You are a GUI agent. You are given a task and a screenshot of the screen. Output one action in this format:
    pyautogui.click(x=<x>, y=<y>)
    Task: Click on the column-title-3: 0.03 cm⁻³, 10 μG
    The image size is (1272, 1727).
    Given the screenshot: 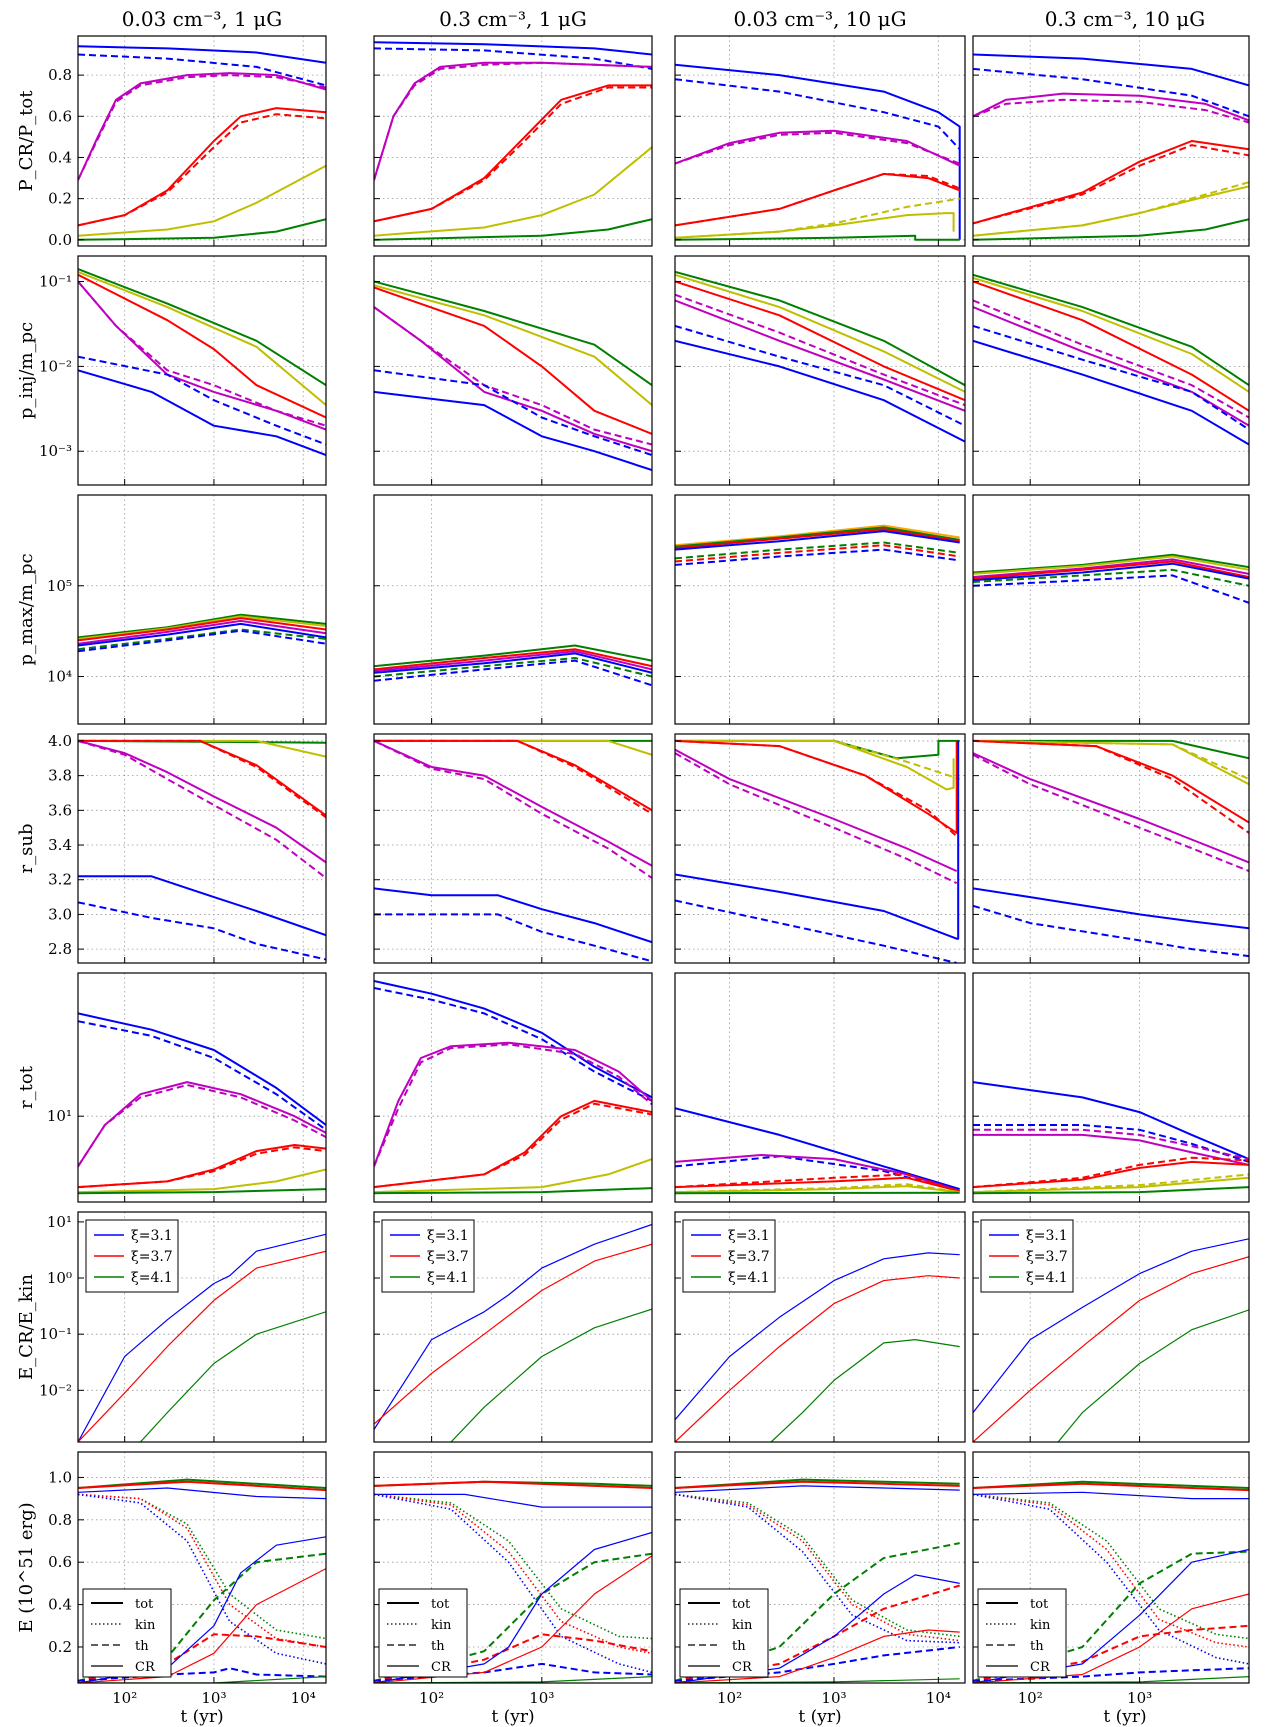 What is the action you would take?
    pyautogui.click(x=819, y=19)
    